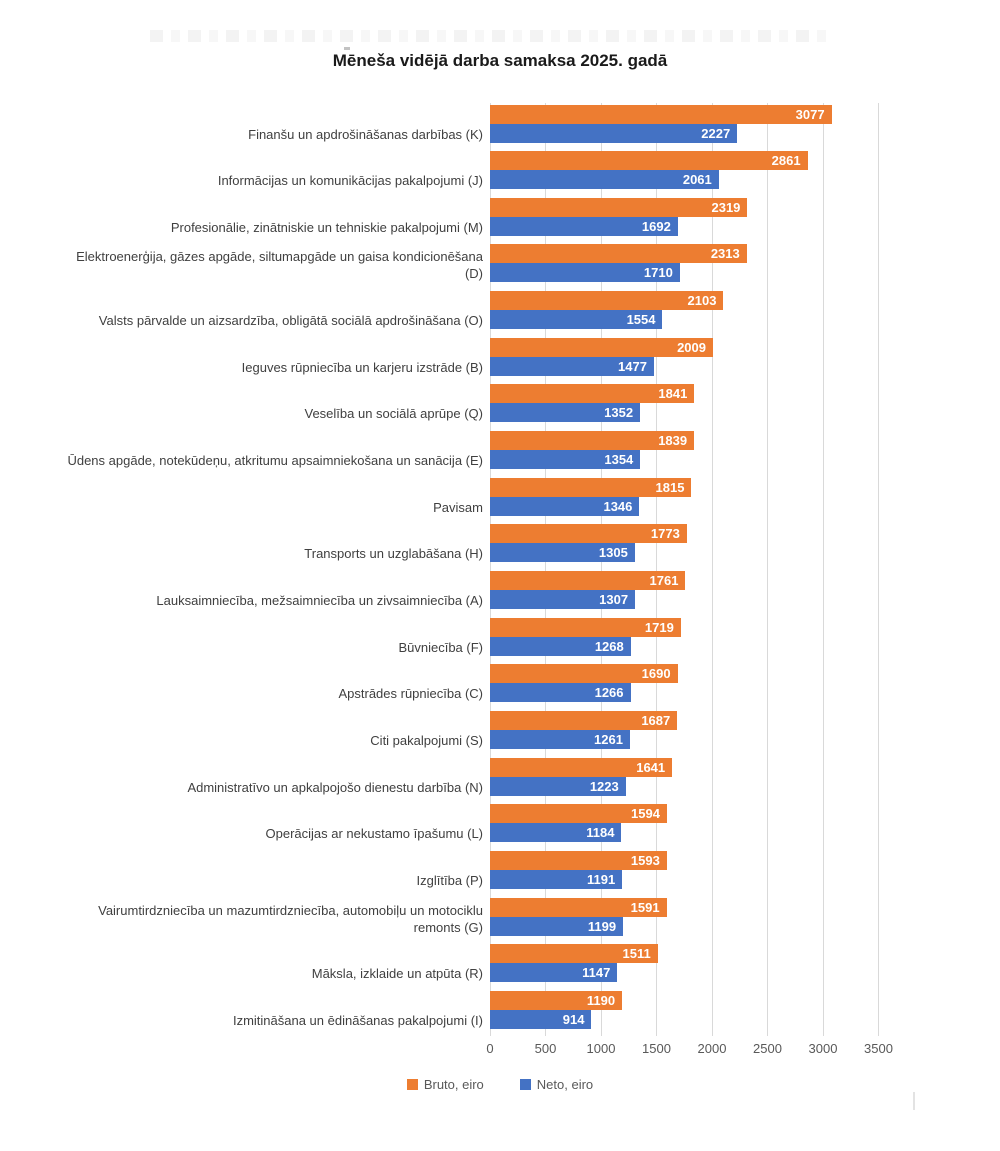  I want to click on bruto-bar: 1815, so click(591, 487).